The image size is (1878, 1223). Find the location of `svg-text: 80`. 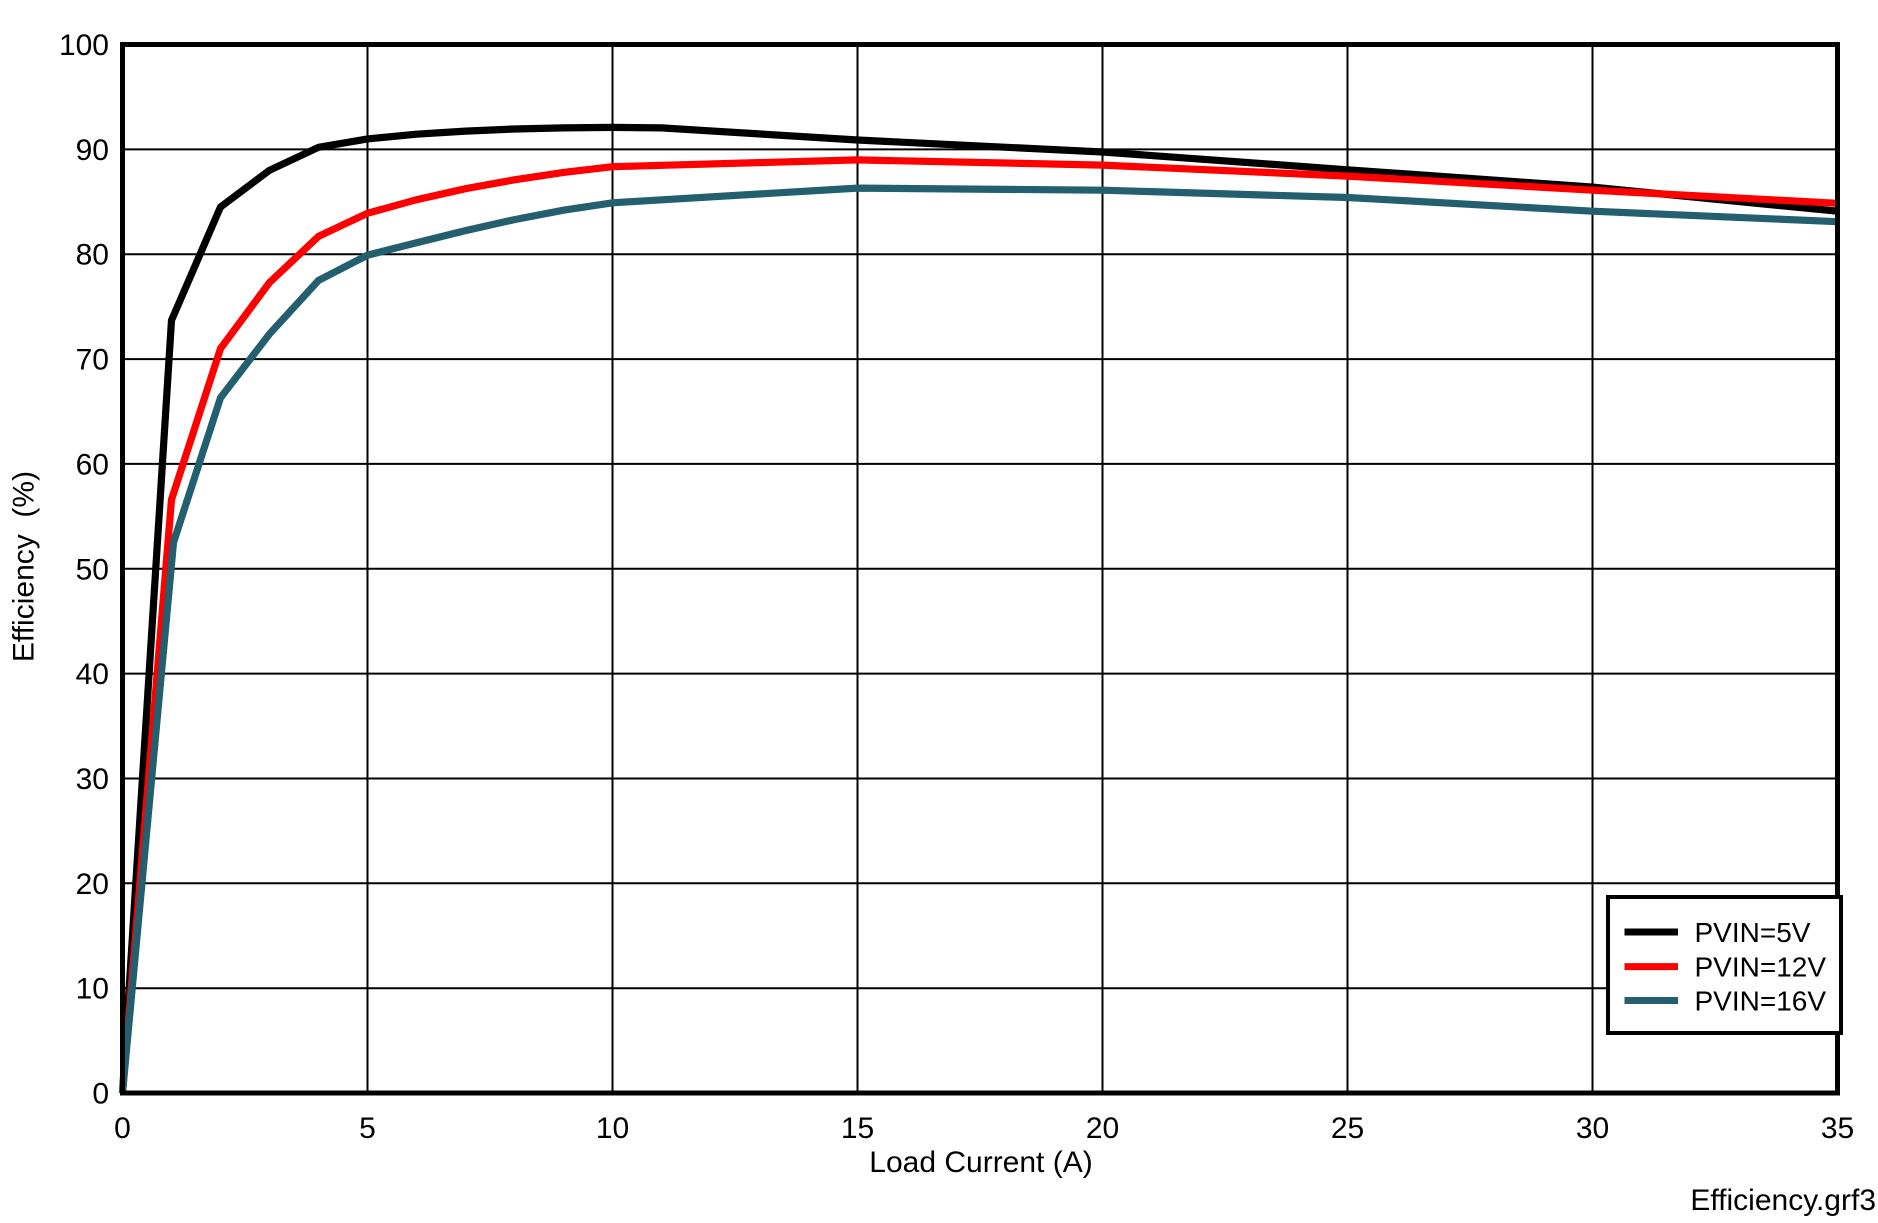

svg-text: 80 is located at coordinates (92, 255).